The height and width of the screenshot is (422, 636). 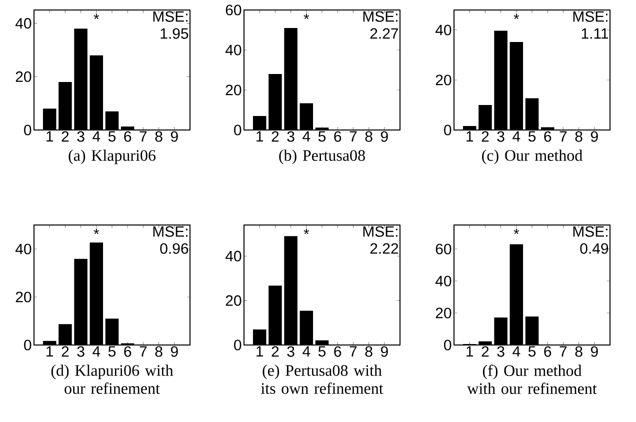 What do you see at coordinates (322, 157) in the screenshot?
I see `text: (b) Pertusa08` at bounding box center [322, 157].